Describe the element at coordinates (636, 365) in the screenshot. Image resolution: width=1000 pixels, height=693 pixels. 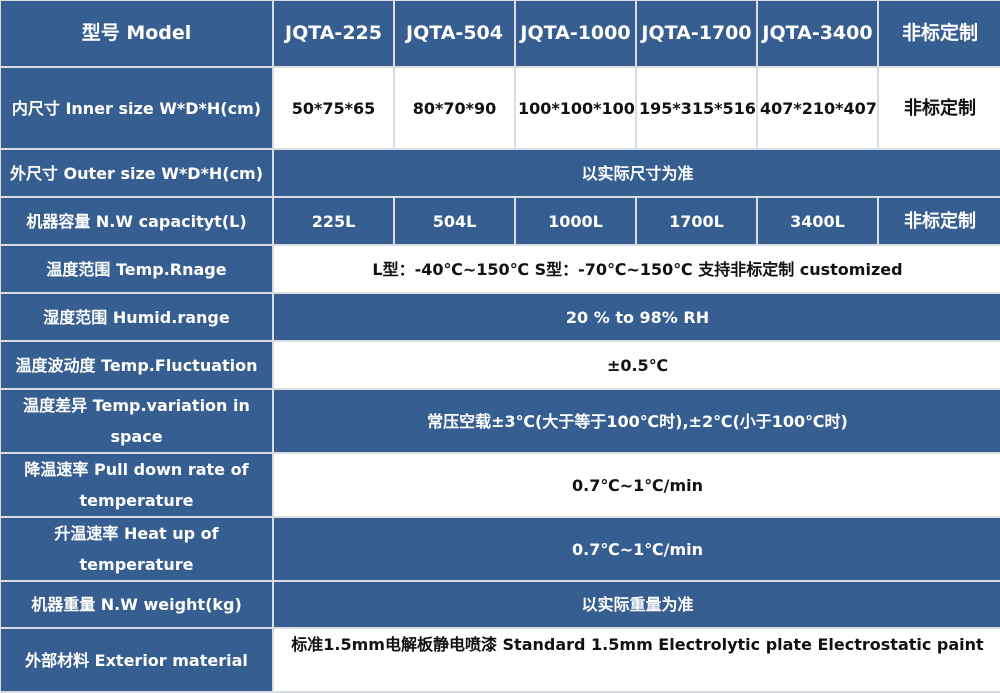
I see `temp-fluctuation-value: ±0.5℃` at that location.